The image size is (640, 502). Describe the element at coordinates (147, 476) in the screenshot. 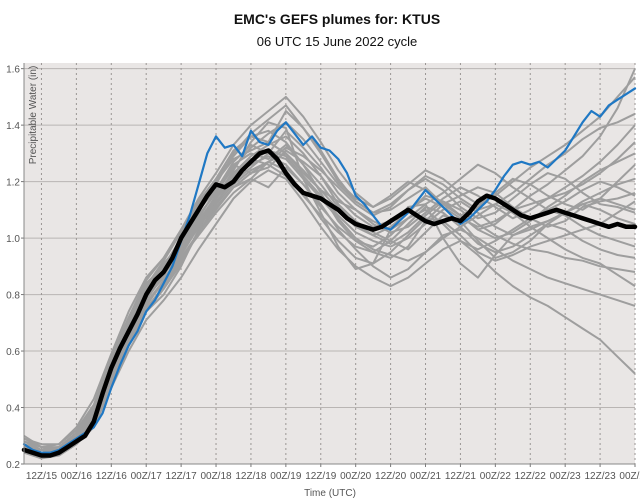

I see `x-tick-label: 00Z/17` at that location.